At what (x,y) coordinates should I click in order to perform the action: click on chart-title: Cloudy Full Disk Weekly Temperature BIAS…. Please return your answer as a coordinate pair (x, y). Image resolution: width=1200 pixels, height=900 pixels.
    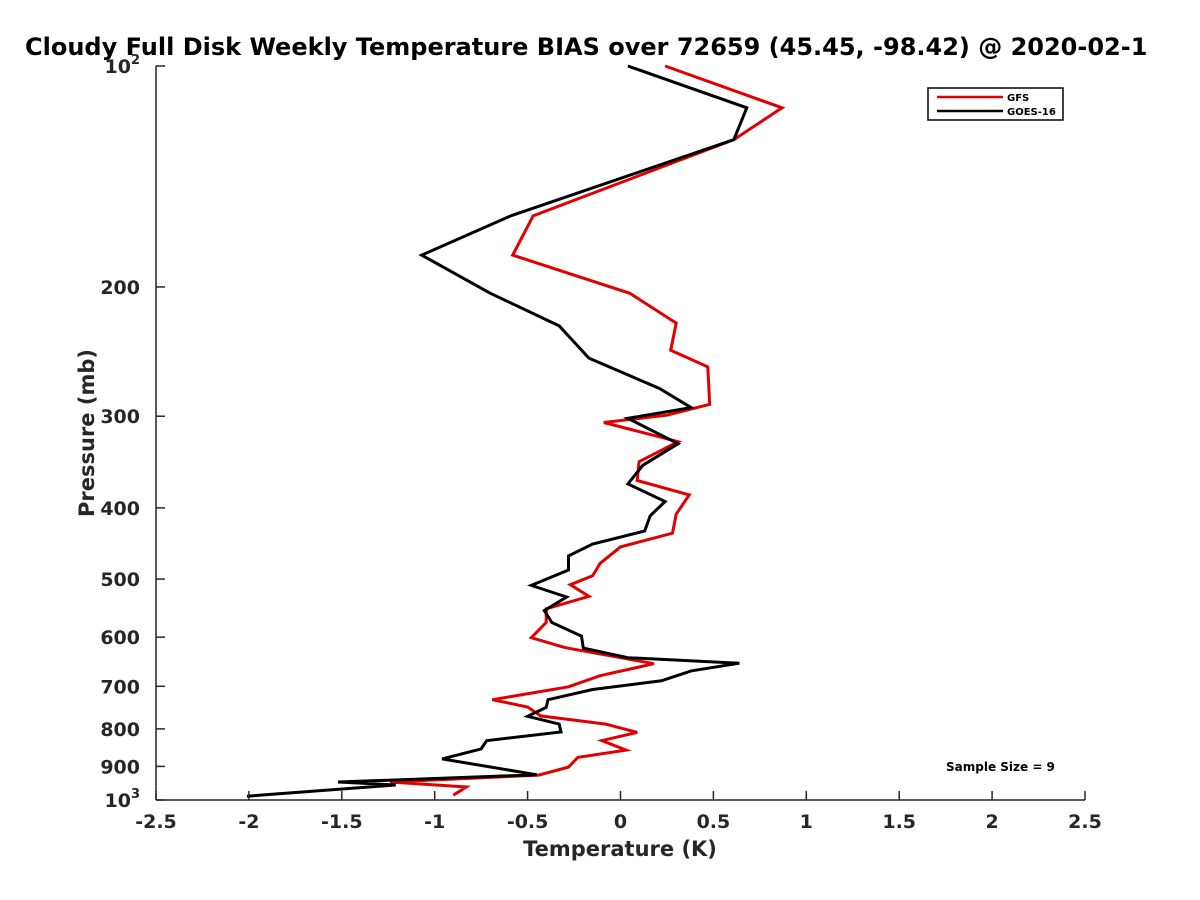
    Looking at the image, I should click on (586, 47).